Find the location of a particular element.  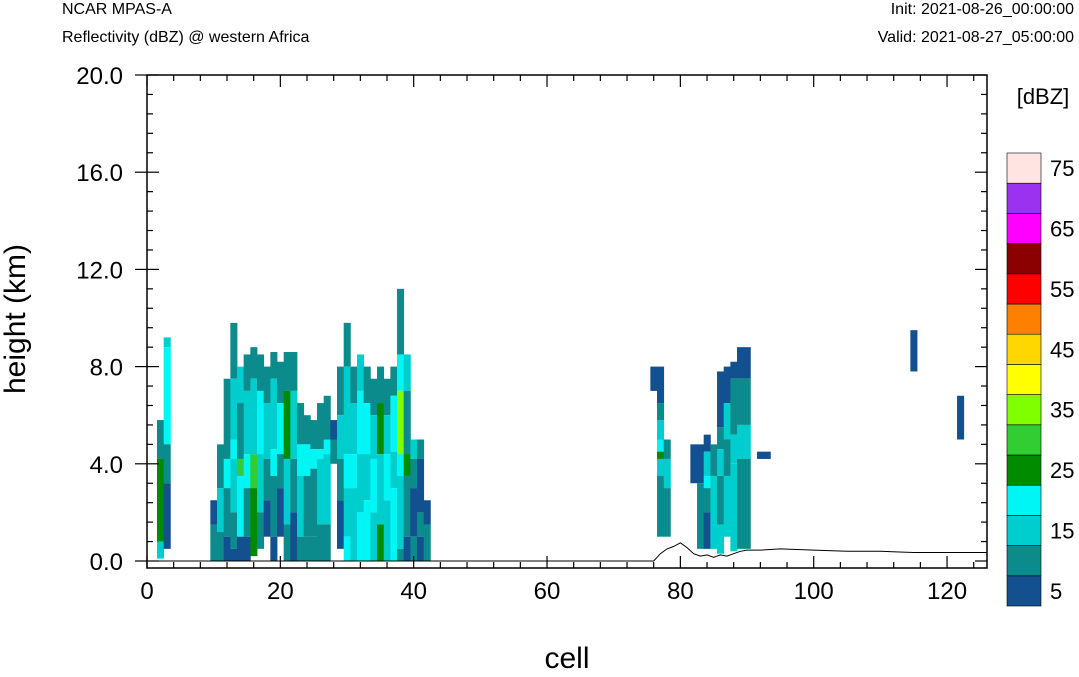

terrain-line is located at coordinates (567, 552).